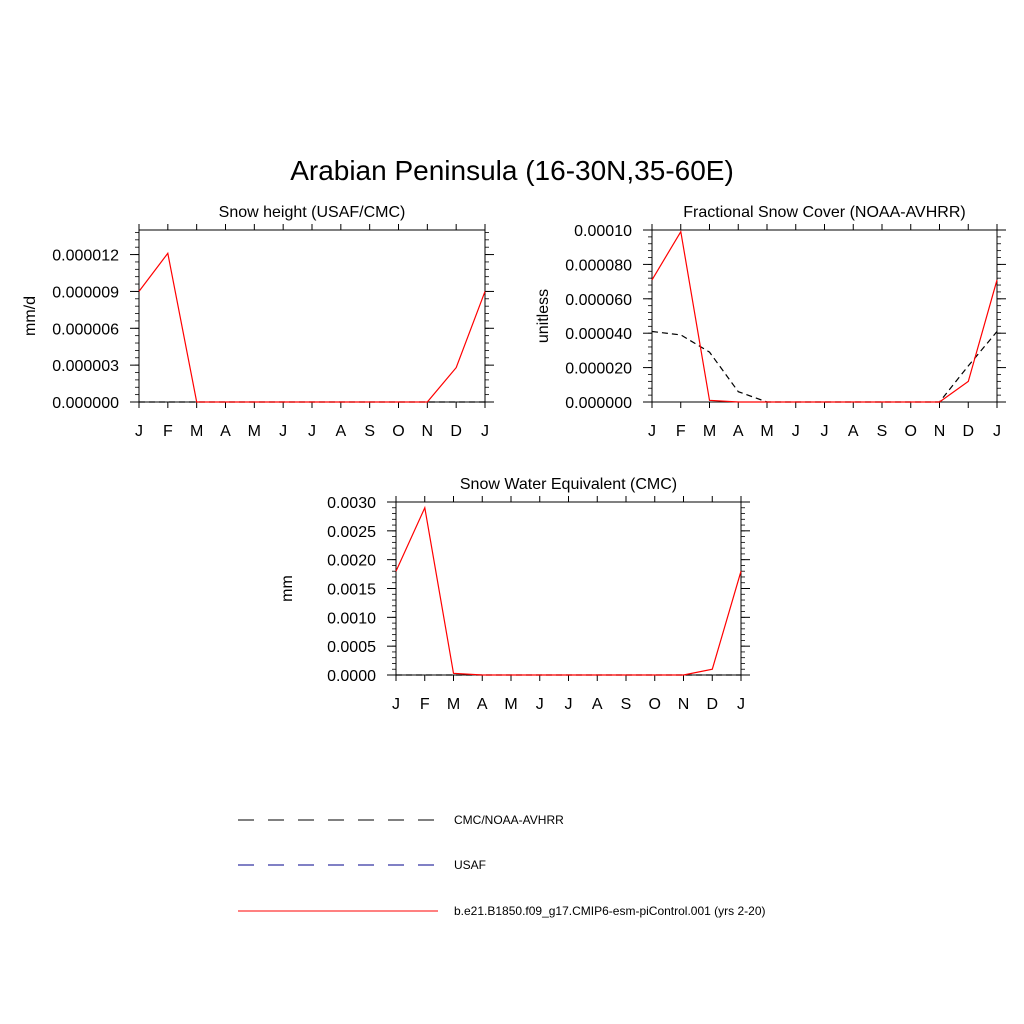 The width and height of the screenshot is (1024, 1024). What do you see at coordinates (85, 292) in the screenshot?
I see `y-tick-label: 0.000009` at bounding box center [85, 292].